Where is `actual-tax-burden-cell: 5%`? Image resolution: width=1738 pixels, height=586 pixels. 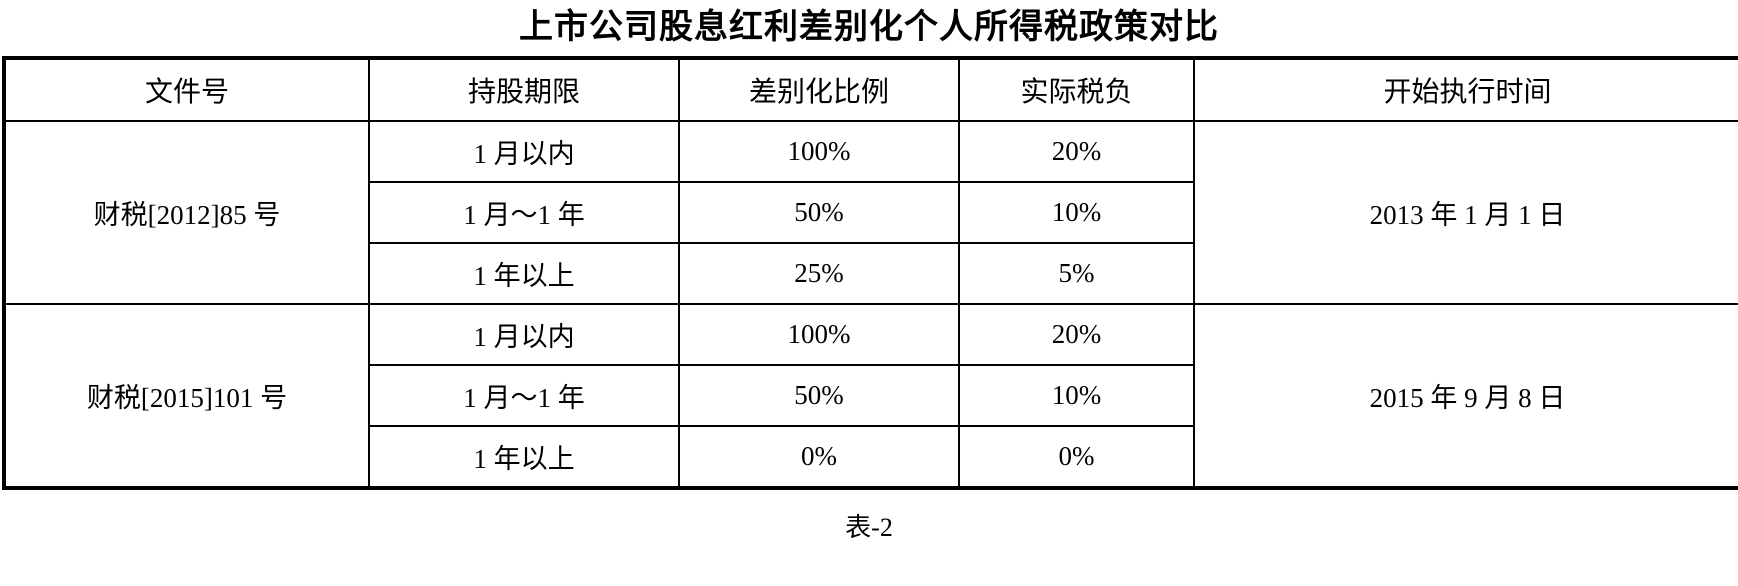
actual-tax-burden-cell: 5% is located at coordinates (1076, 273).